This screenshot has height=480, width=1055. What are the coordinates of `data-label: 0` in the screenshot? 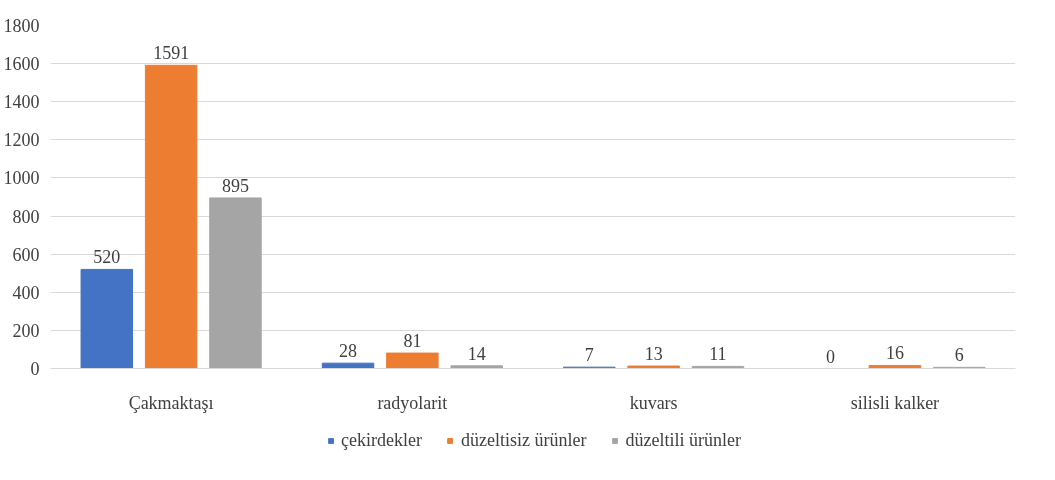 It's located at (831, 356).